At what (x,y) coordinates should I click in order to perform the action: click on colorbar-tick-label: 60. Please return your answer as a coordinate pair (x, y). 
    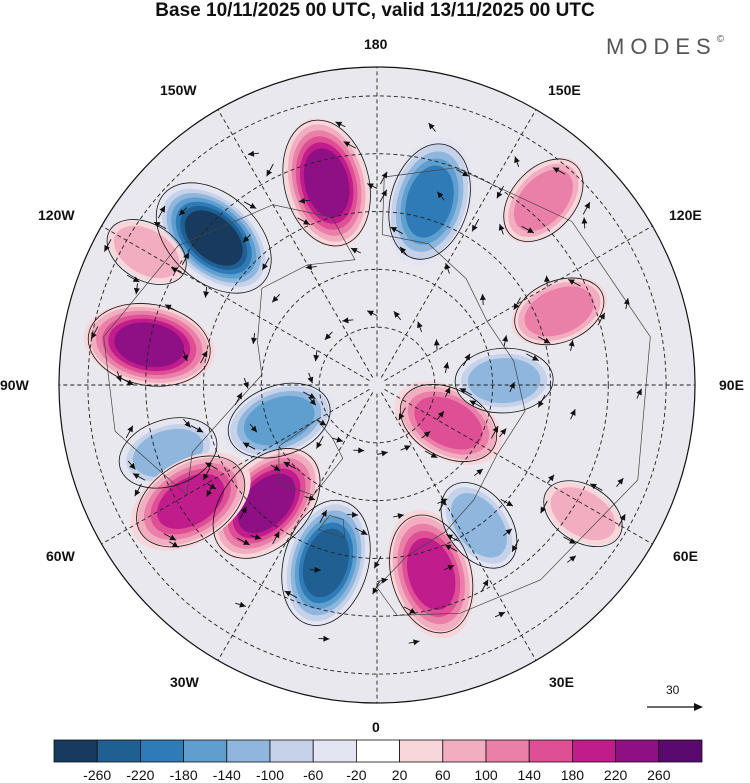
    Looking at the image, I should click on (443, 775).